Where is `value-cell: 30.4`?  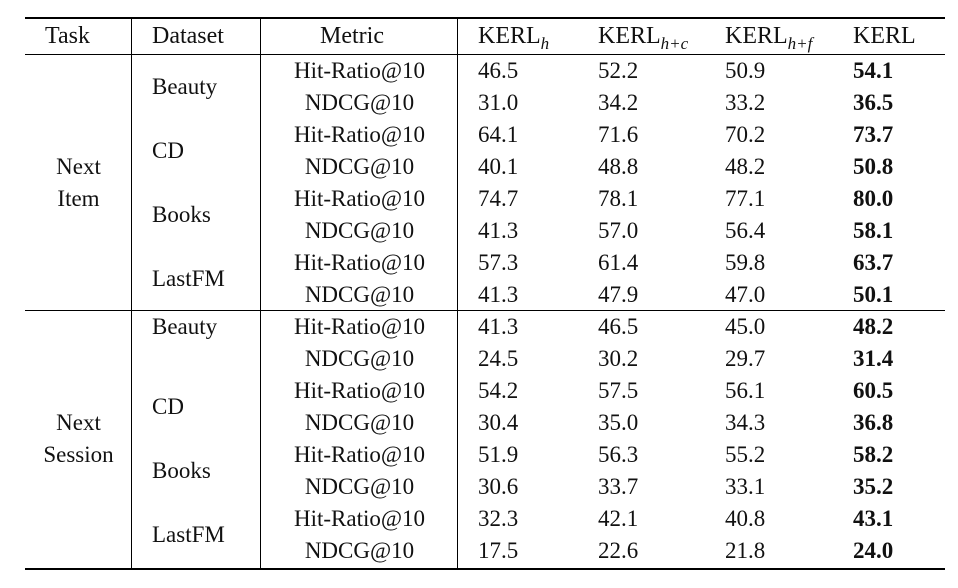
value-cell: 30.4 is located at coordinates (498, 422).